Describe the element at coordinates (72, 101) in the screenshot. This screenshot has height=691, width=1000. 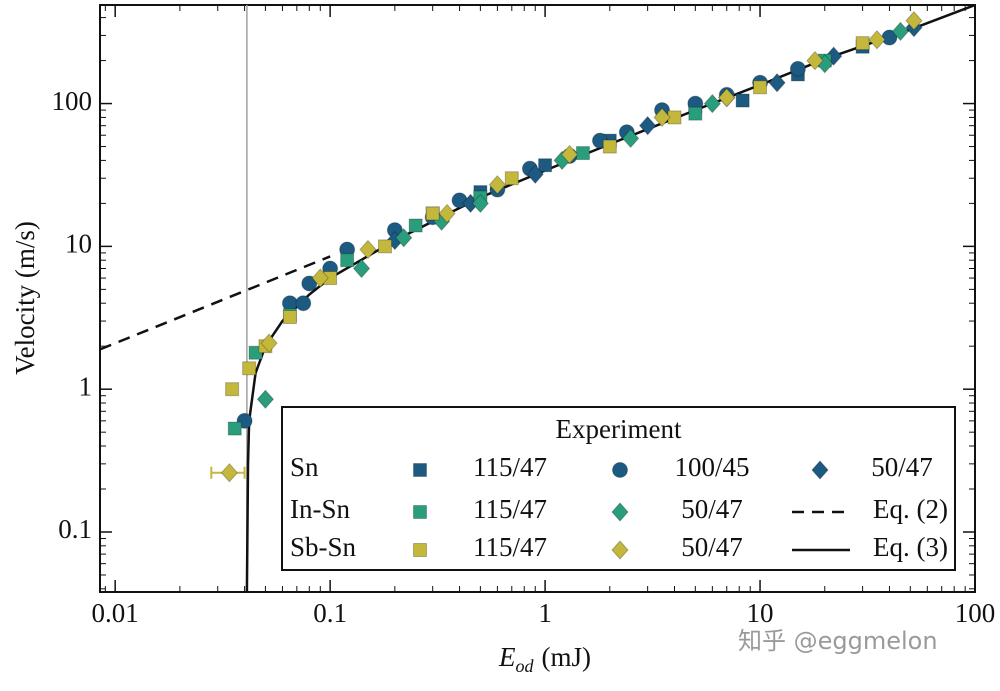
I see `y-tick-label: 100` at that location.